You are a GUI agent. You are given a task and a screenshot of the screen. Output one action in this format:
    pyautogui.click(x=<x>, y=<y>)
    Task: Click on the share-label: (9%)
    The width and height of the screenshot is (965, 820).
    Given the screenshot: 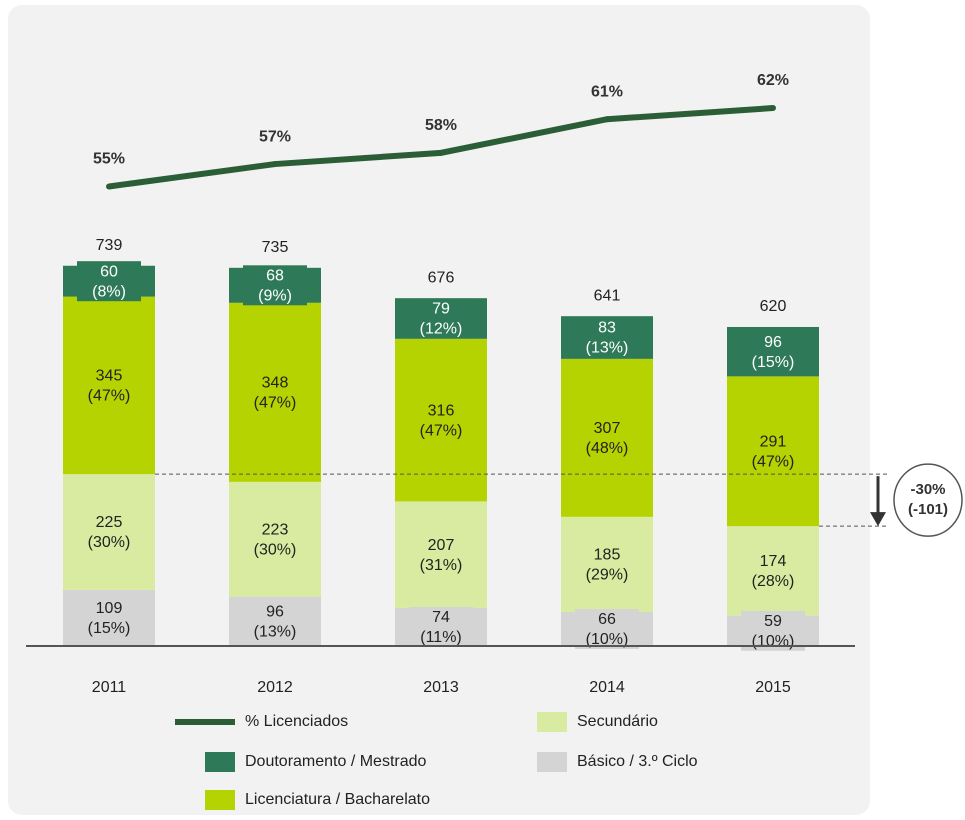 What is the action you would take?
    pyautogui.click(x=275, y=296)
    